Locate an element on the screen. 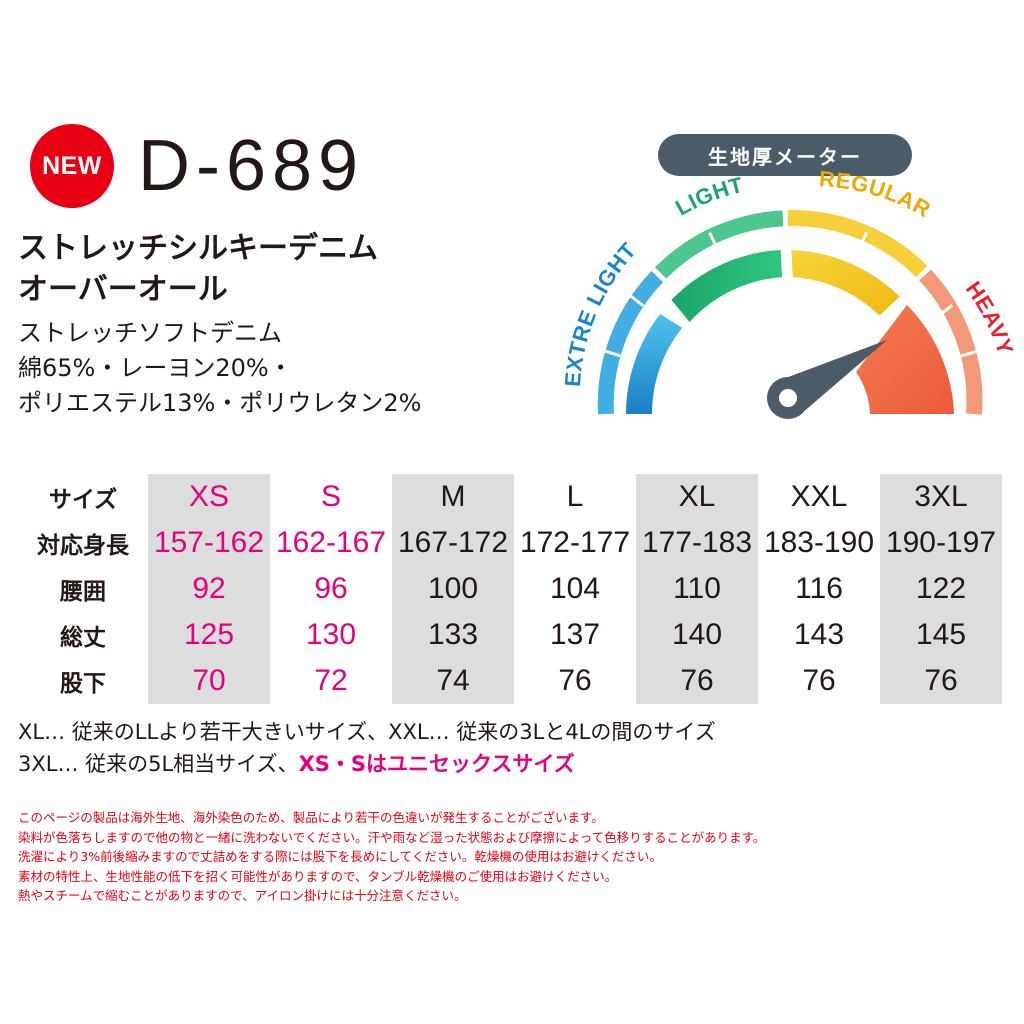  table-row: 股下 70 72 74 76 76 76 76 is located at coordinates (510, 681).